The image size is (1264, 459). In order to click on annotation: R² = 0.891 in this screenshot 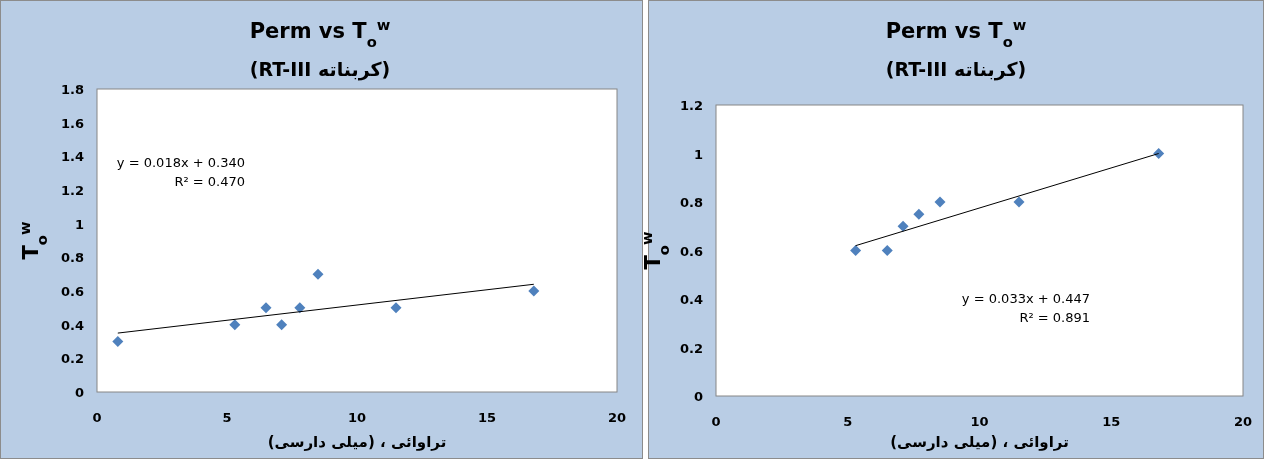, I will do `click(1054, 317)`.